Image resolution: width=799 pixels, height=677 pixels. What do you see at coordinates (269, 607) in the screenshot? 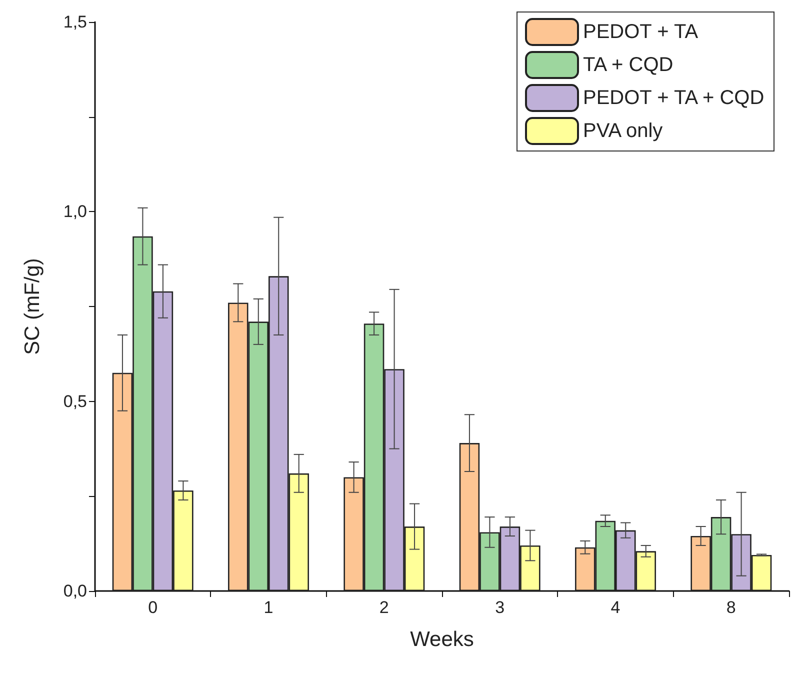
I see `x-tick-label: 1` at bounding box center [269, 607].